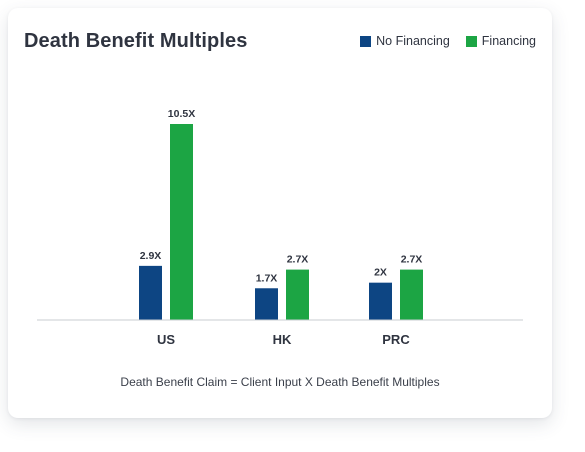  I want to click on legend-item-financing: Financing, so click(500, 41).